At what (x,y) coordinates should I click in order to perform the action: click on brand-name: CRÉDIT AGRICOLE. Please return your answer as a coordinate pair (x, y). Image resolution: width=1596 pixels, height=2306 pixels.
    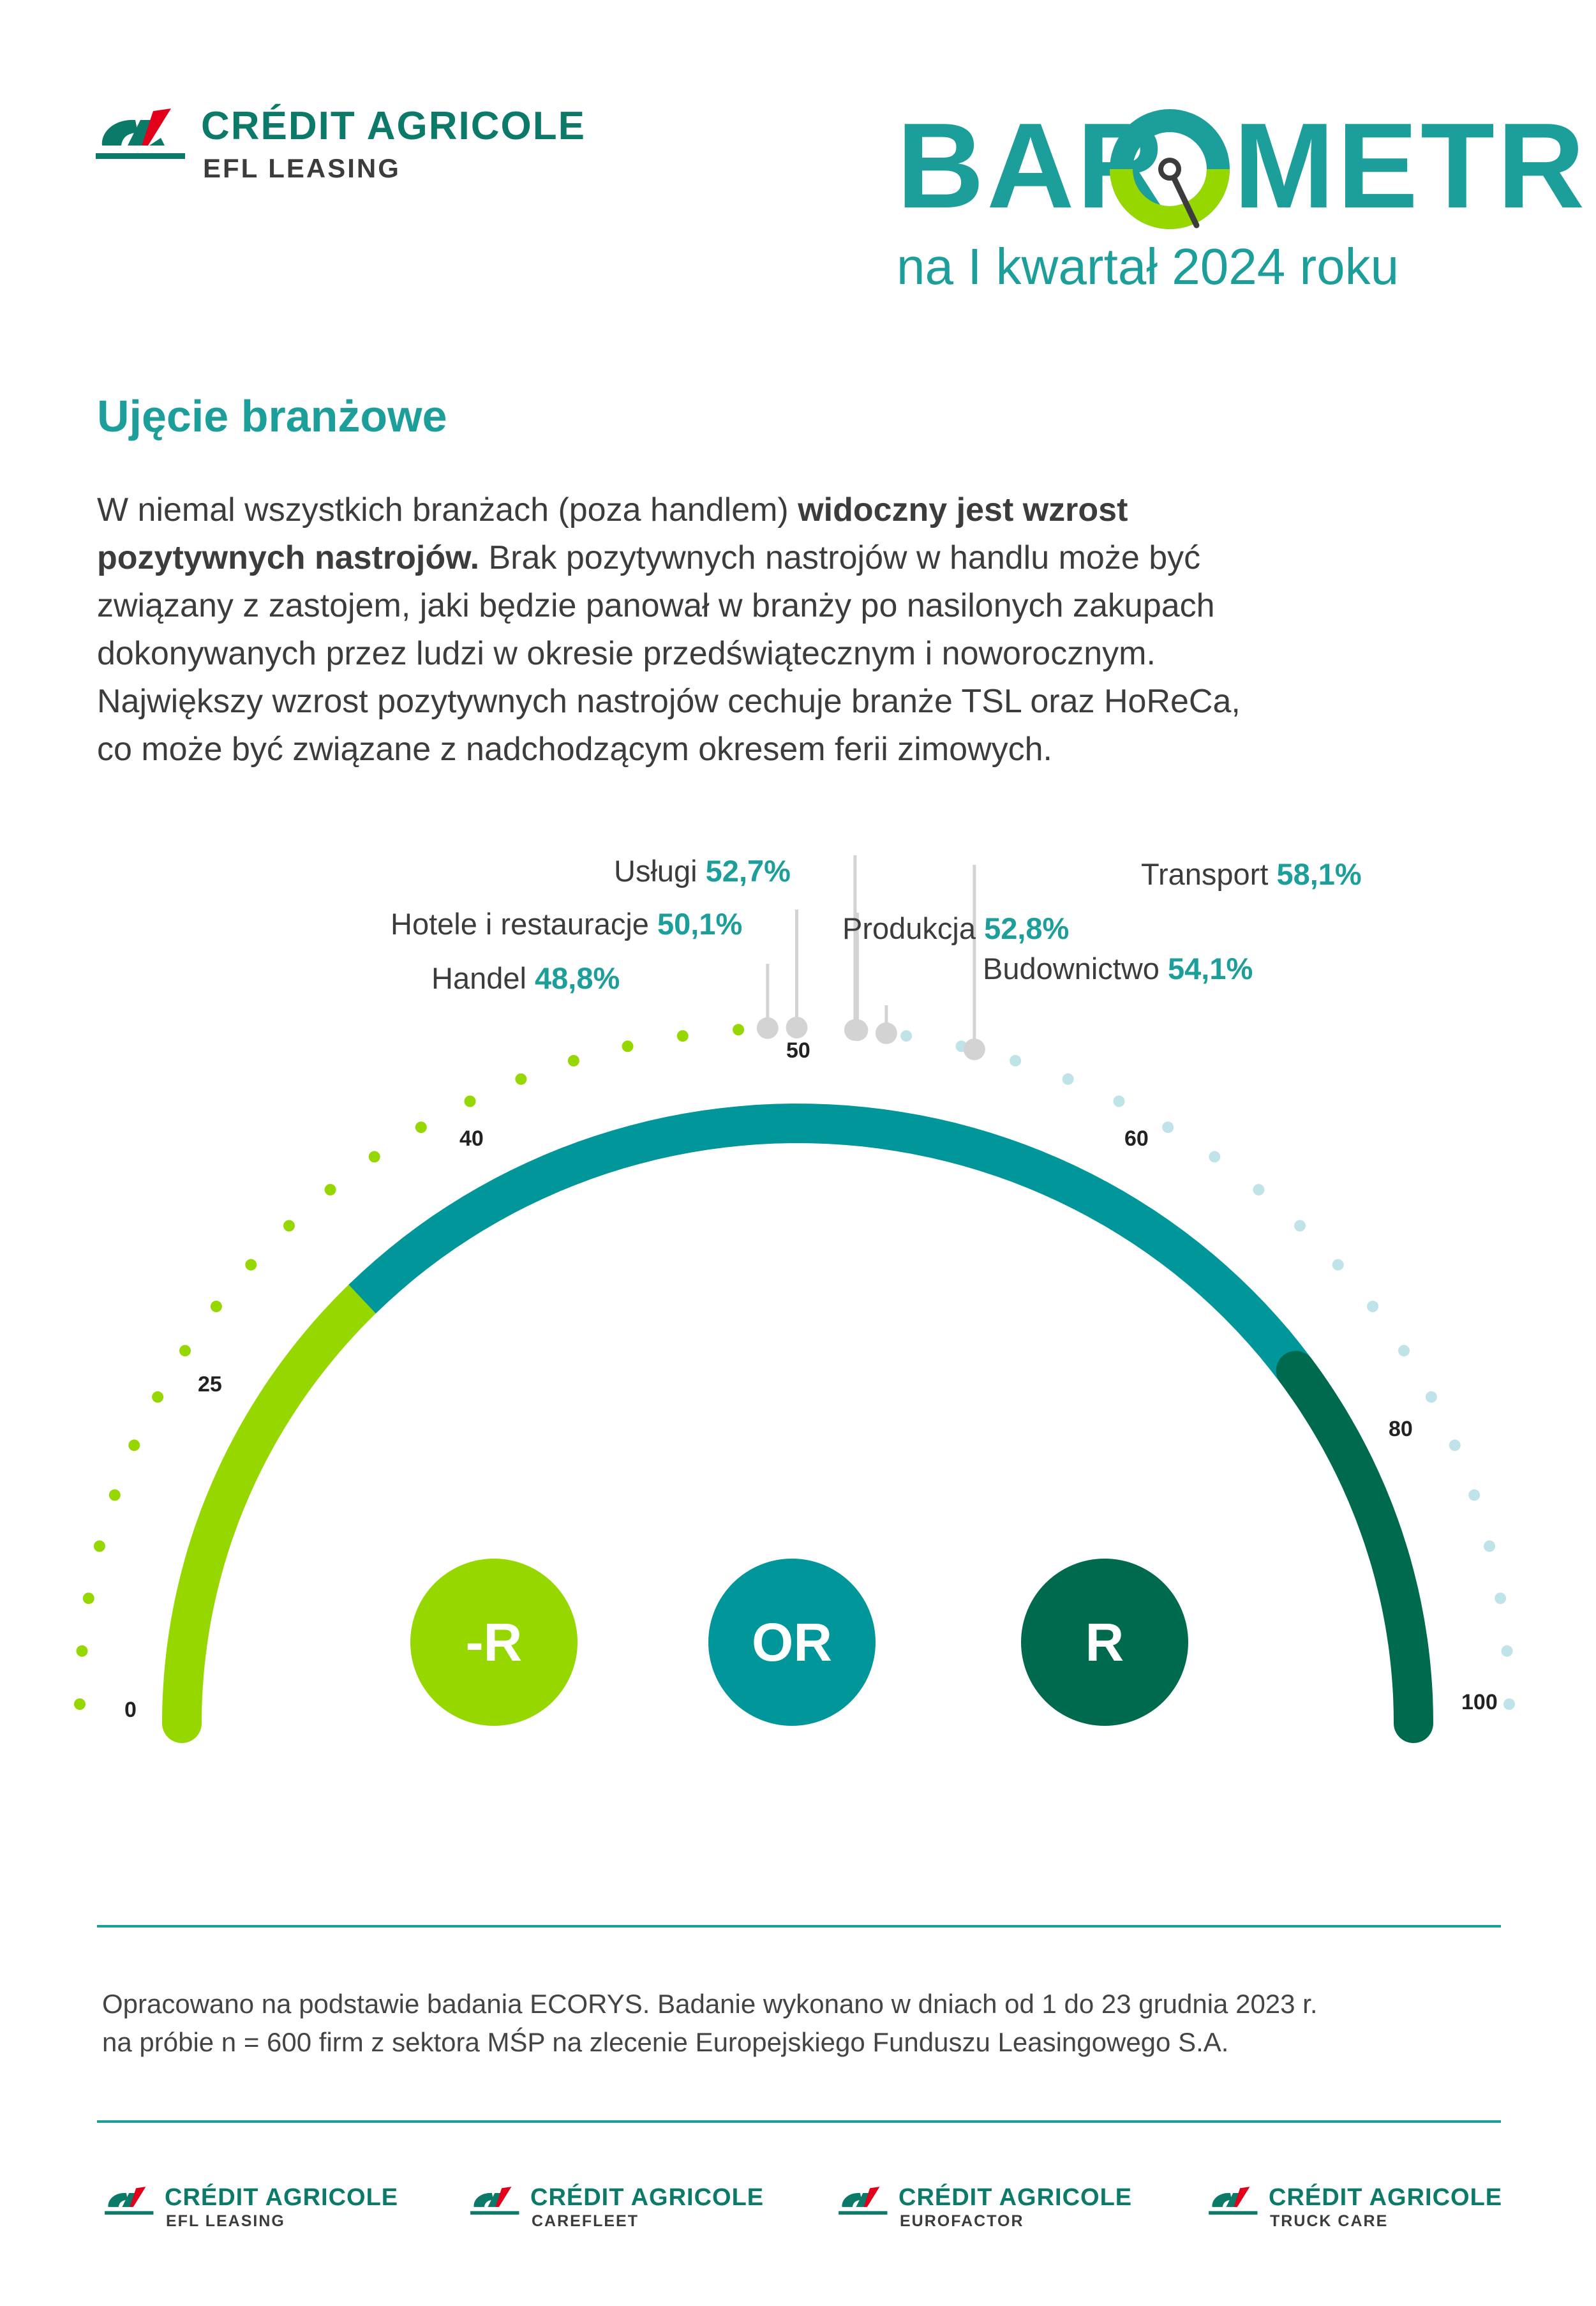
    Looking at the image, I should click on (393, 126).